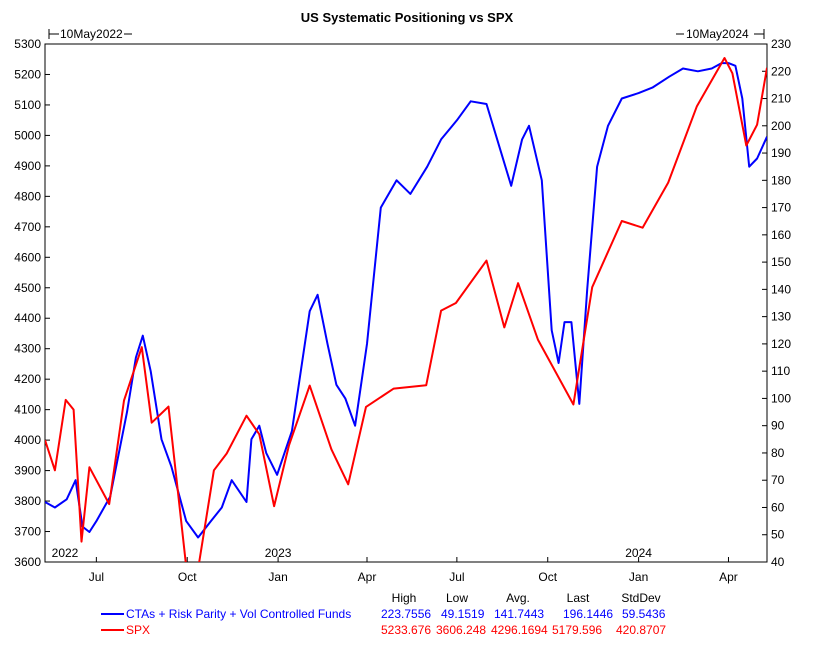  What do you see at coordinates (27, 501) in the screenshot?
I see `left-tick-label: 3800` at bounding box center [27, 501].